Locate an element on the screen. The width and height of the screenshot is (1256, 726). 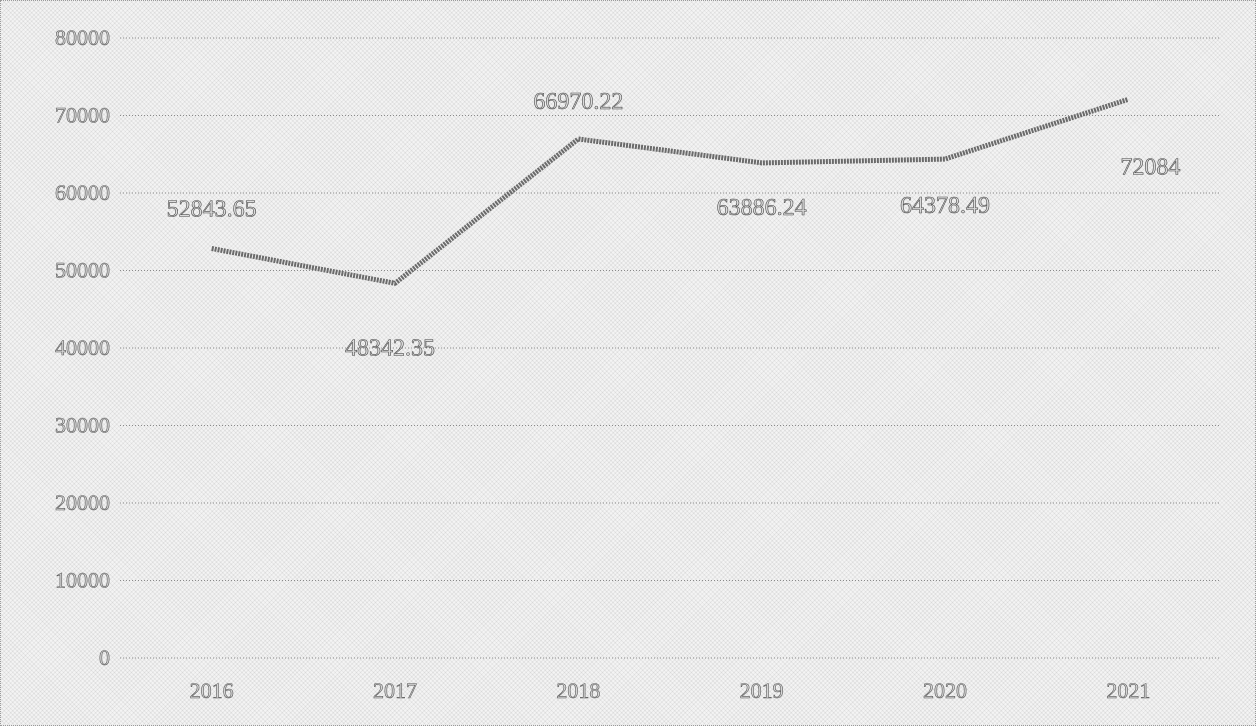
x-tick-label-2021: 2021 is located at coordinates (1128, 690).